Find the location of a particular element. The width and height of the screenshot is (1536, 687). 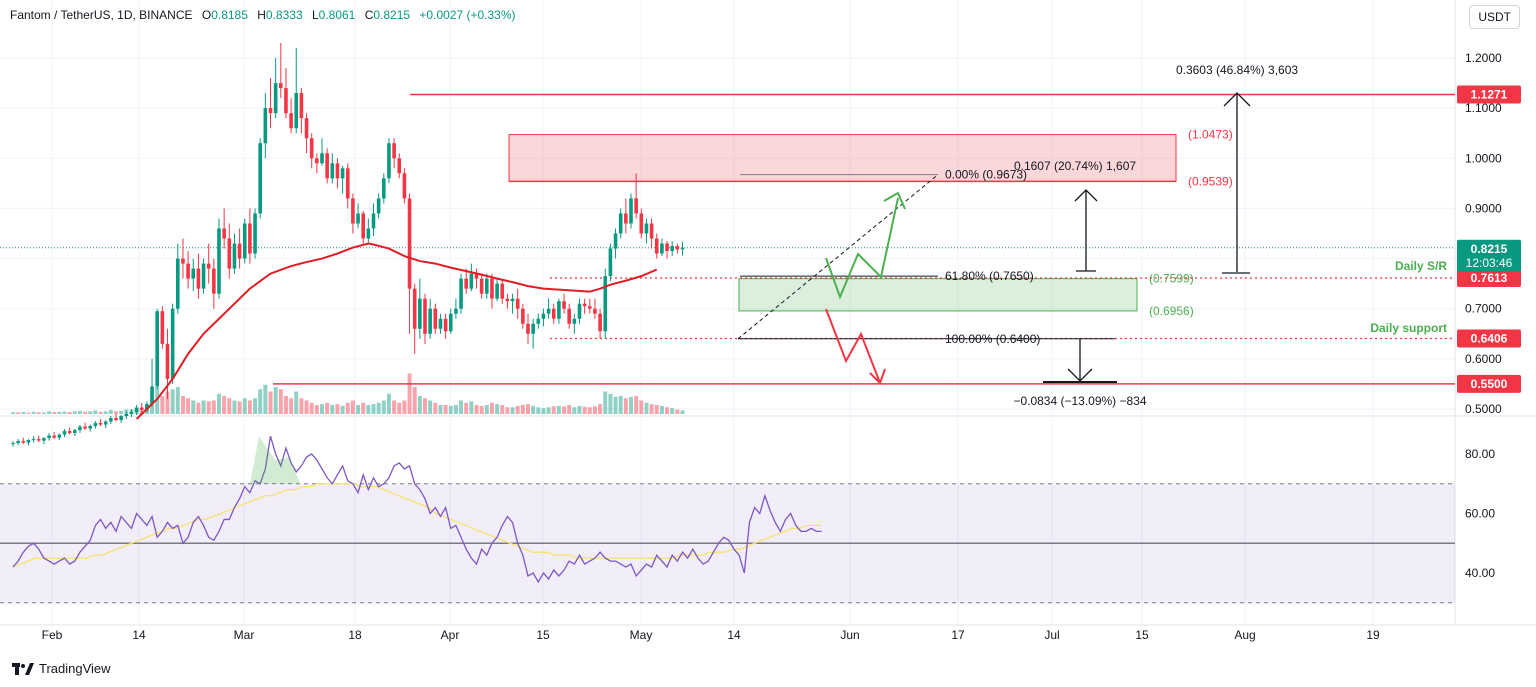

green-arrow-head is located at coordinates (894, 200).